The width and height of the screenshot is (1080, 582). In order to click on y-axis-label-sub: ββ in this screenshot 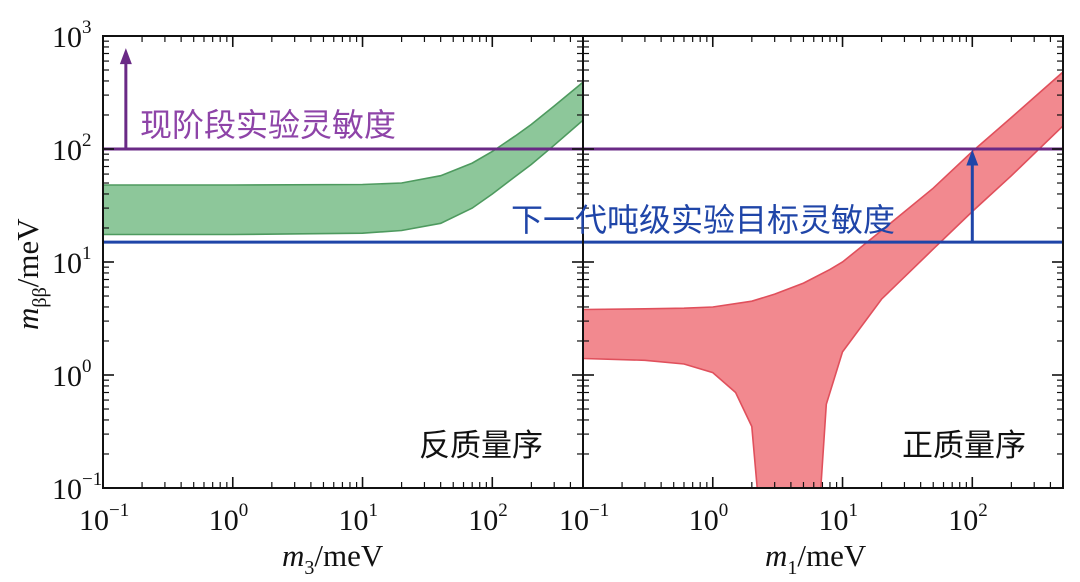, I will do `click(40, 297)`.